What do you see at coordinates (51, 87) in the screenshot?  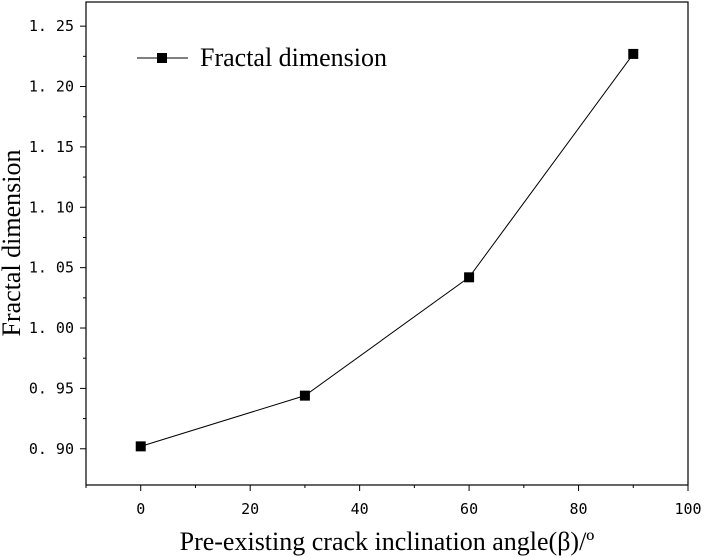 I see `y-tick-label: 1. 20` at bounding box center [51, 87].